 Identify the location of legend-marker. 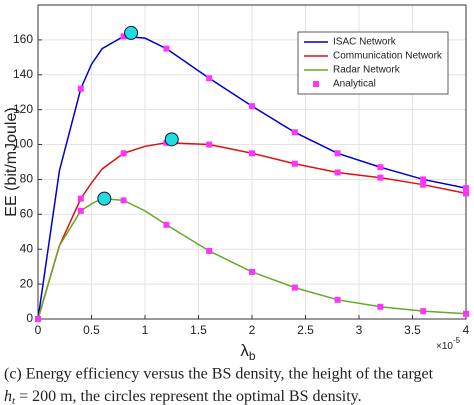
(316, 84).